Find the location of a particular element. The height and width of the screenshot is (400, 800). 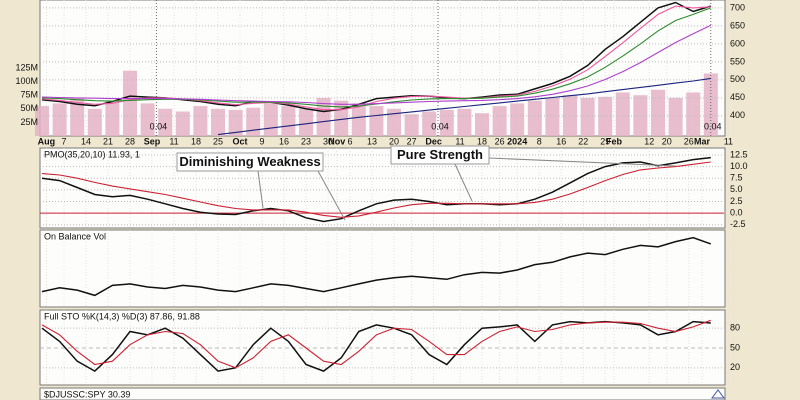

y-tick-label: -2.5 is located at coordinates (738, 224).